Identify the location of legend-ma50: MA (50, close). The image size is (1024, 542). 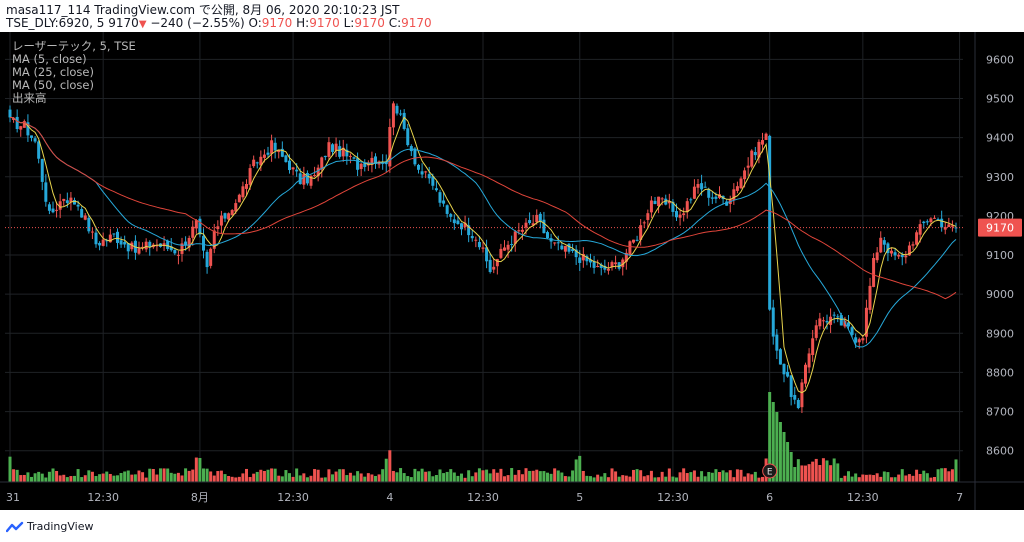
(53, 85).